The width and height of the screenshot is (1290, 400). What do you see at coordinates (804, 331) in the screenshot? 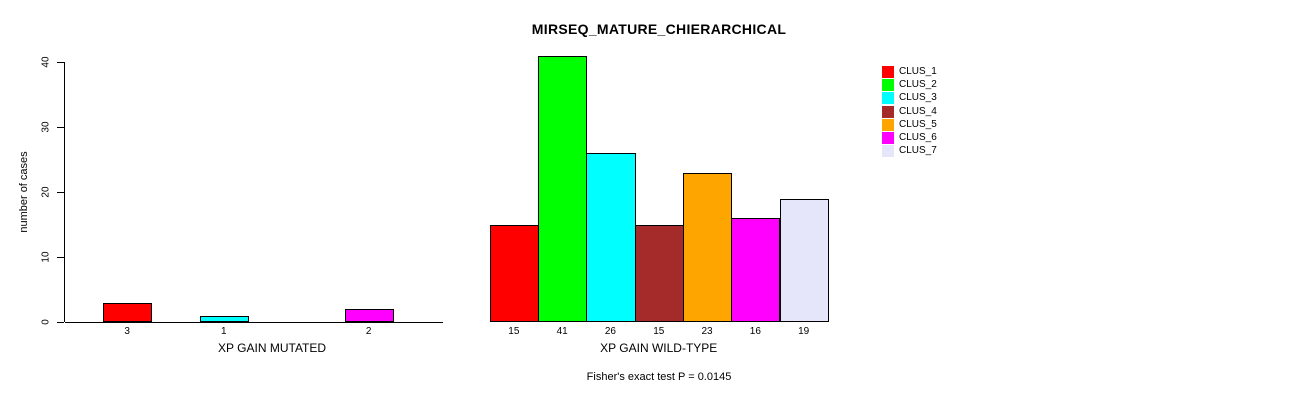
I see `bar-value-label: 19` at bounding box center [804, 331].